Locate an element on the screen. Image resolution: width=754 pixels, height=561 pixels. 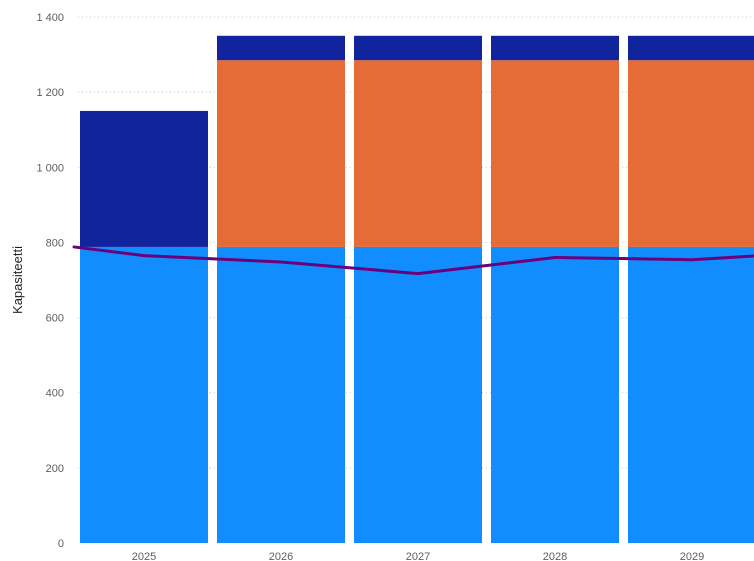
y-axis-ticks: 0 200 400 600 800 1 000 1 200 1 400 is located at coordinates (50, 281).